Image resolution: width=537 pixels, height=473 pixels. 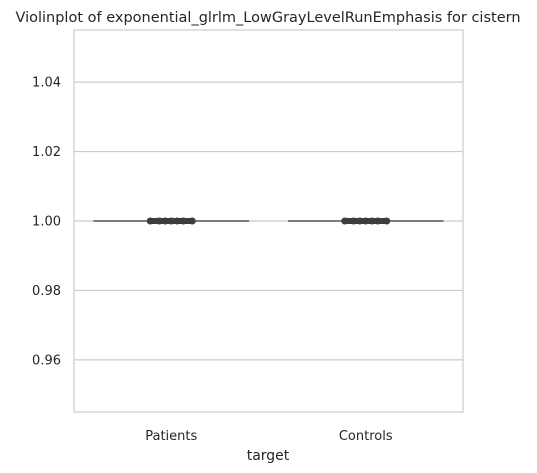 I want to click on violin-marks, so click(x=268, y=221).